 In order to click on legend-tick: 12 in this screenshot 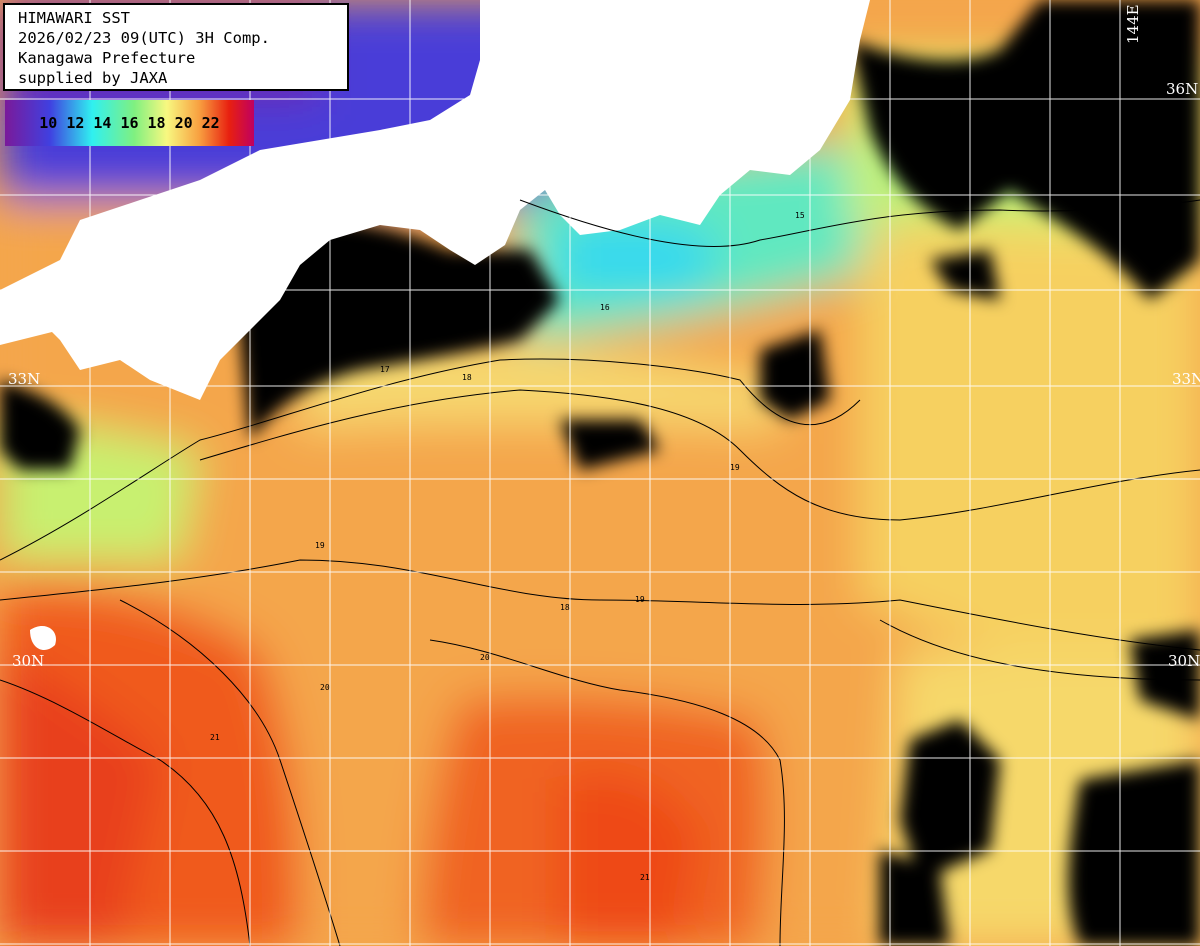, I will do `click(75, 123)`.